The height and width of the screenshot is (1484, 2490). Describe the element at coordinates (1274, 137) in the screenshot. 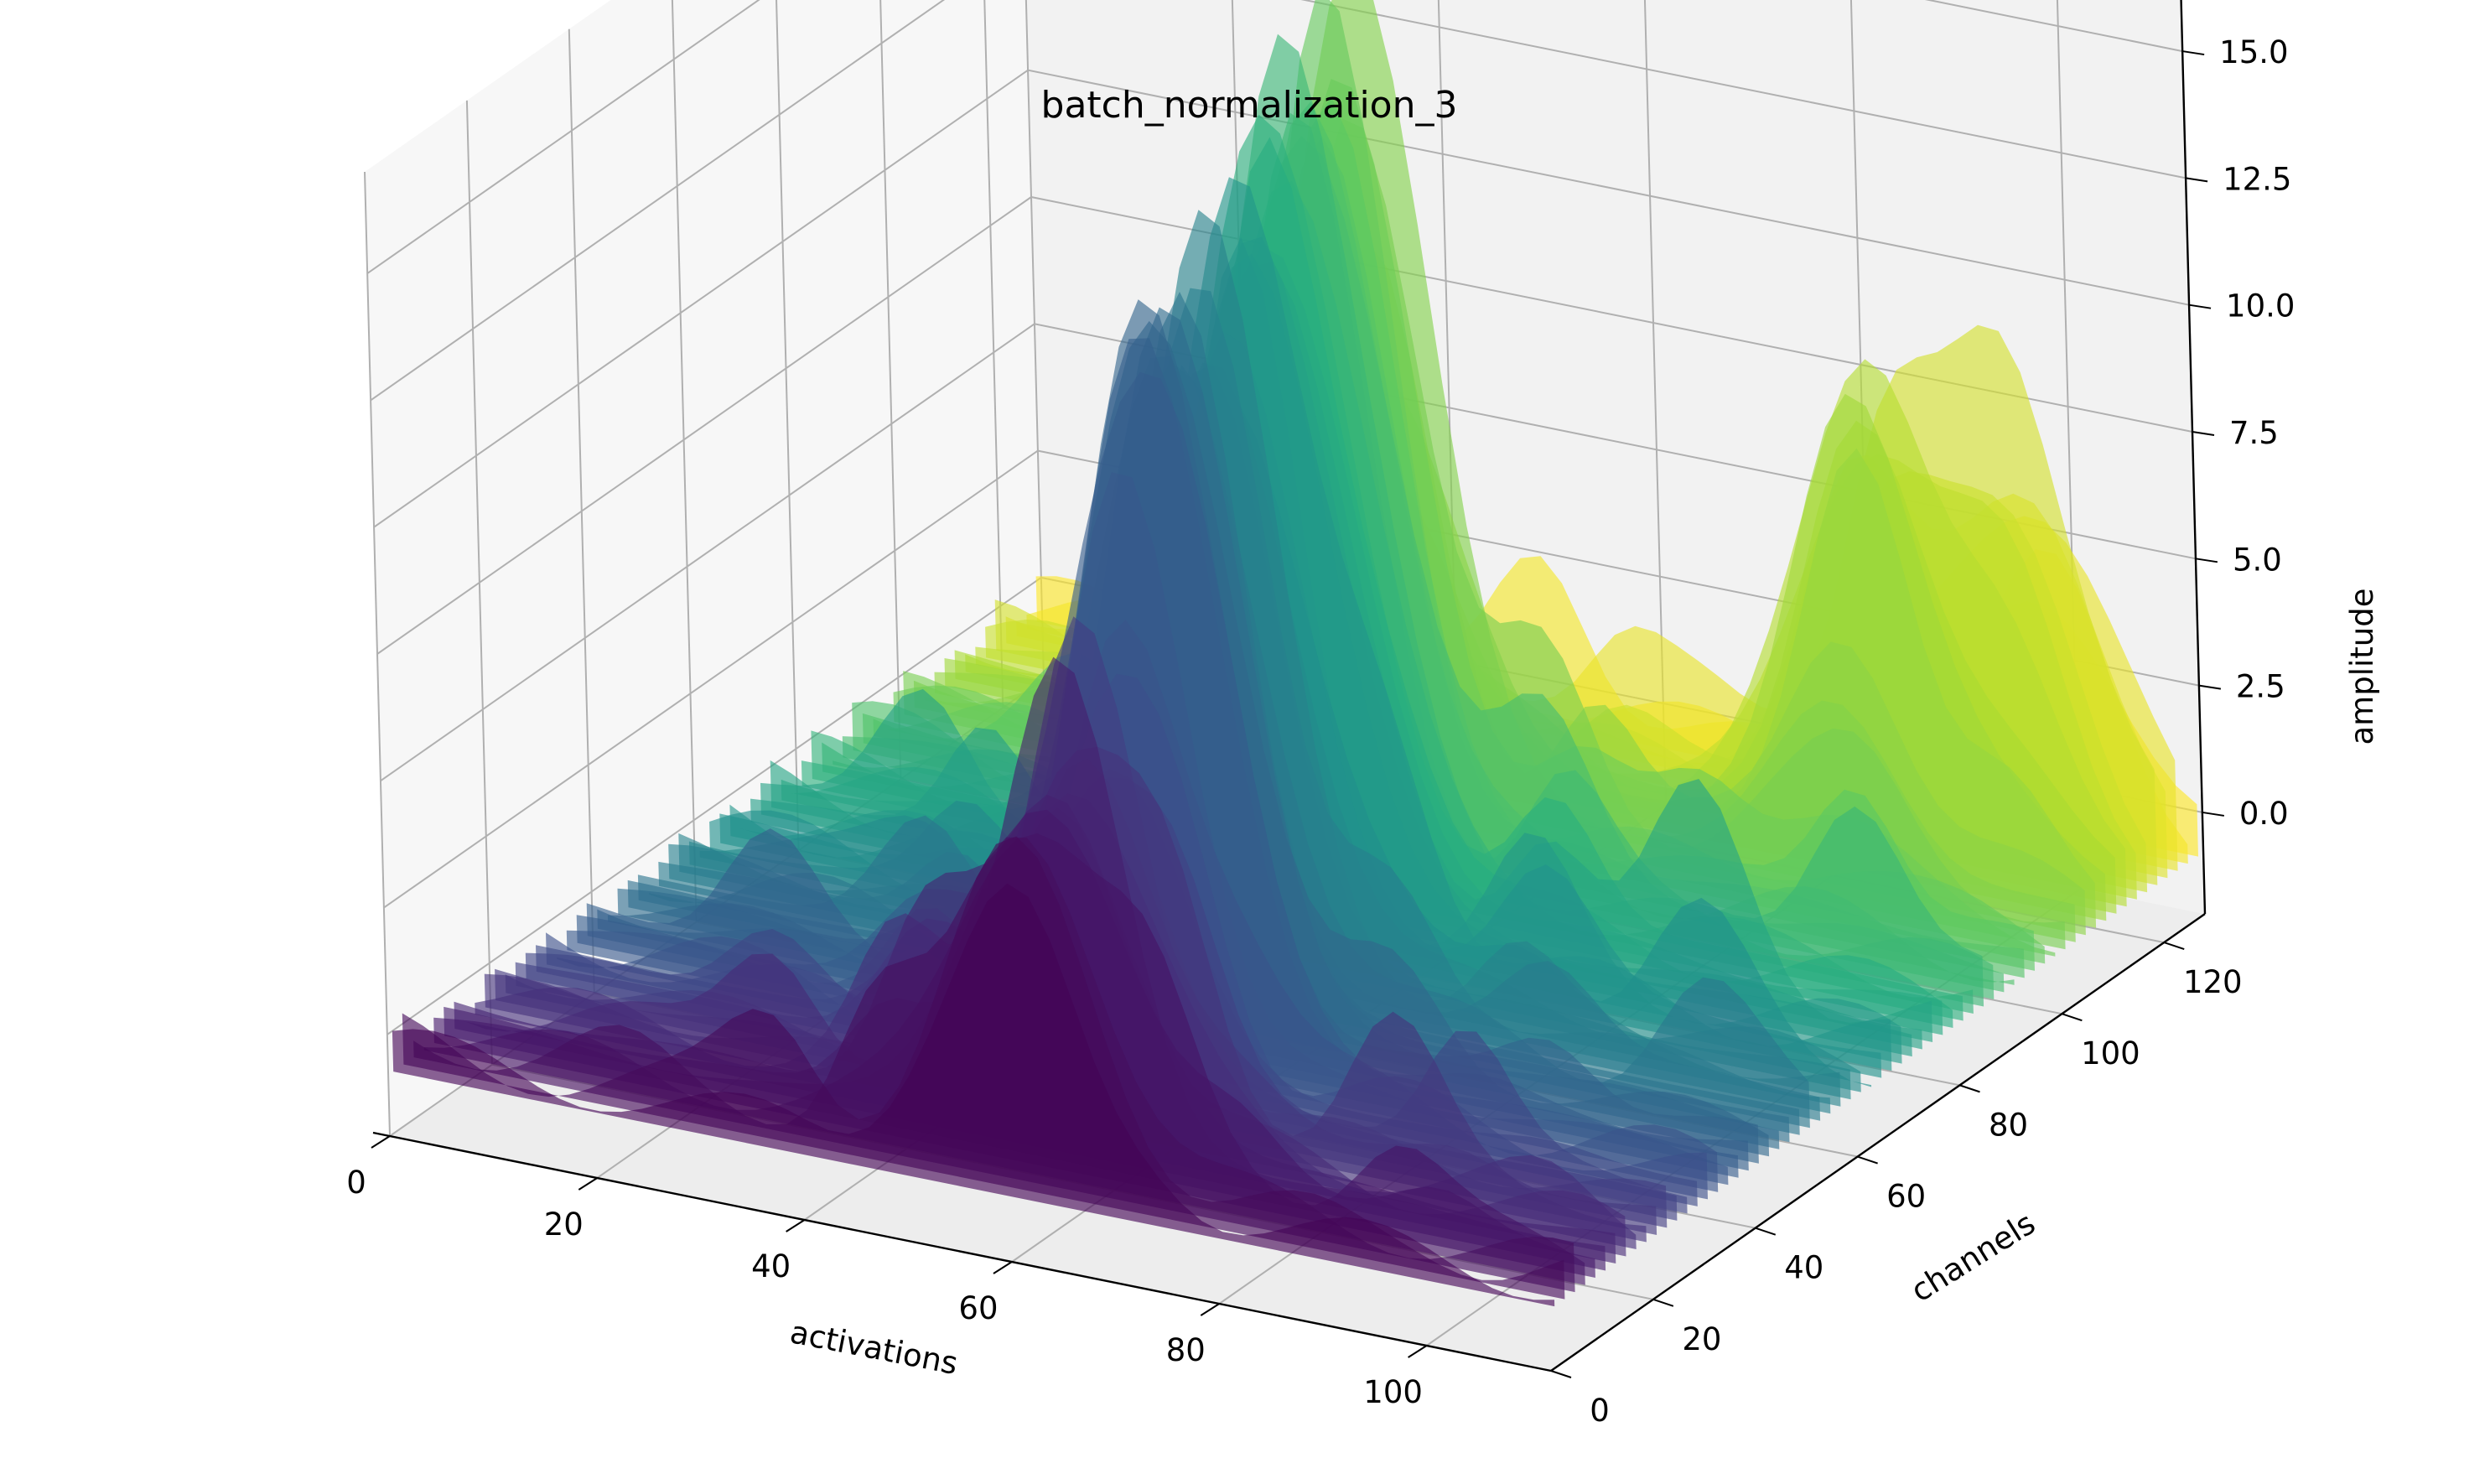

I see `grid-line-z` at that location.